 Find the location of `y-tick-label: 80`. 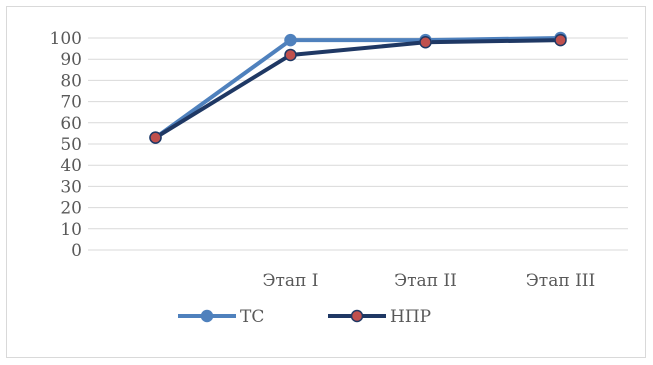

y-tick-label: 80 is located at coordinates (71, 81).